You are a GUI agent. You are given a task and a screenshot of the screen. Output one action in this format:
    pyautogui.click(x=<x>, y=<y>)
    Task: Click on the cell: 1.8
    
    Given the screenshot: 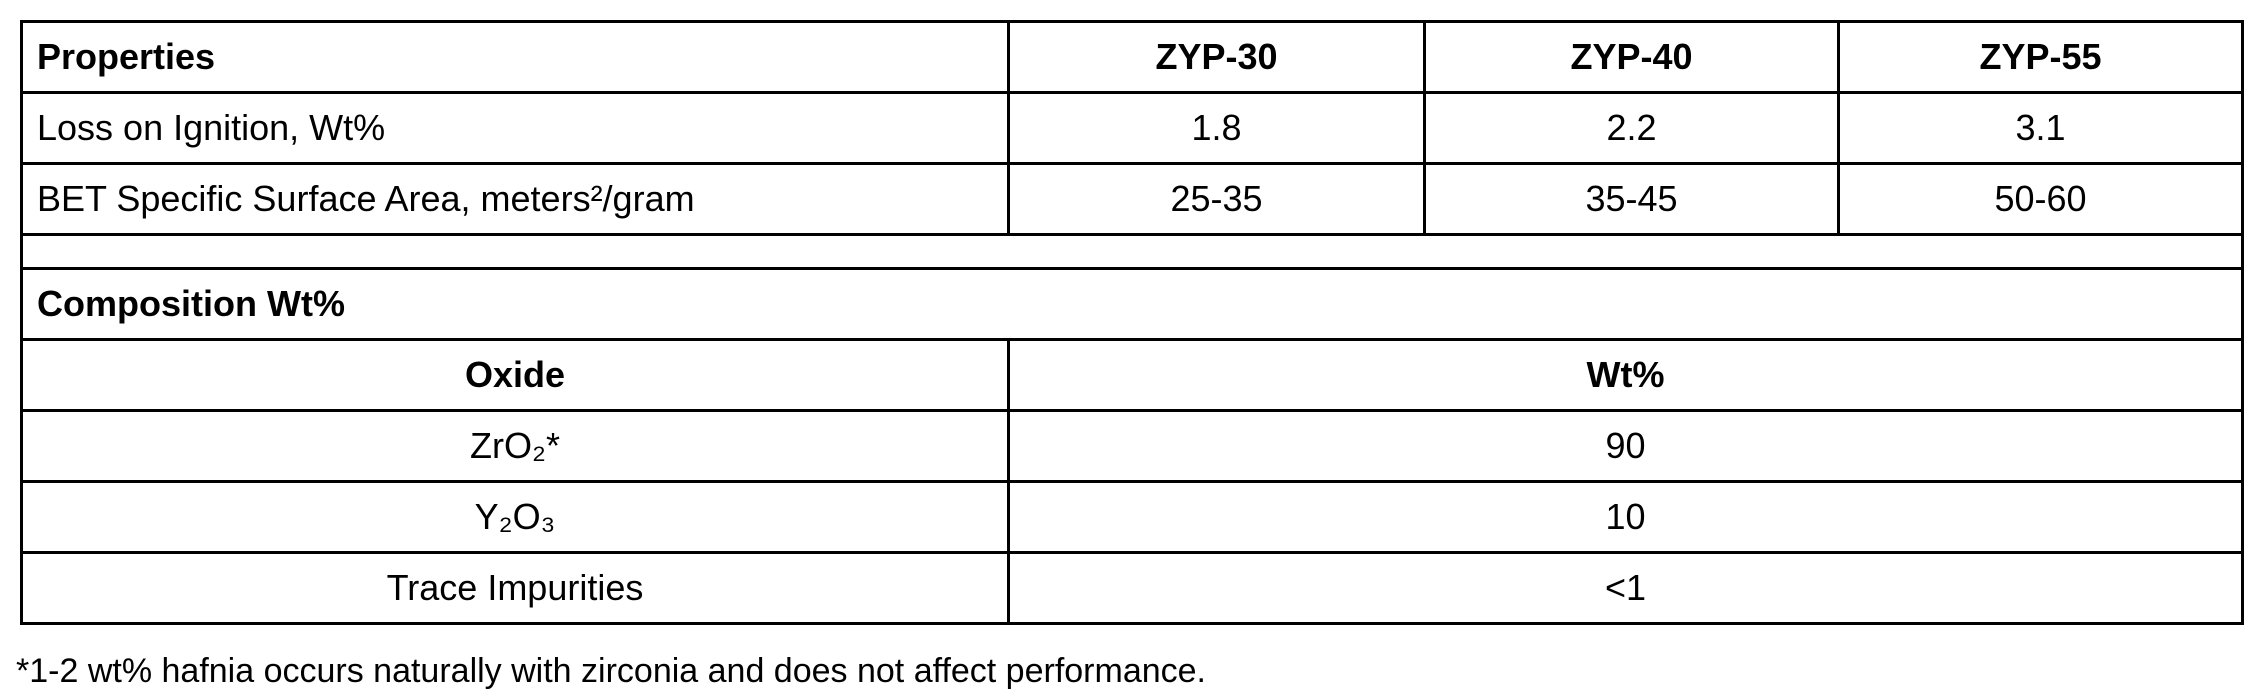 What is the action you would take?
    pyautogui.click(x=1216, y=128)
    